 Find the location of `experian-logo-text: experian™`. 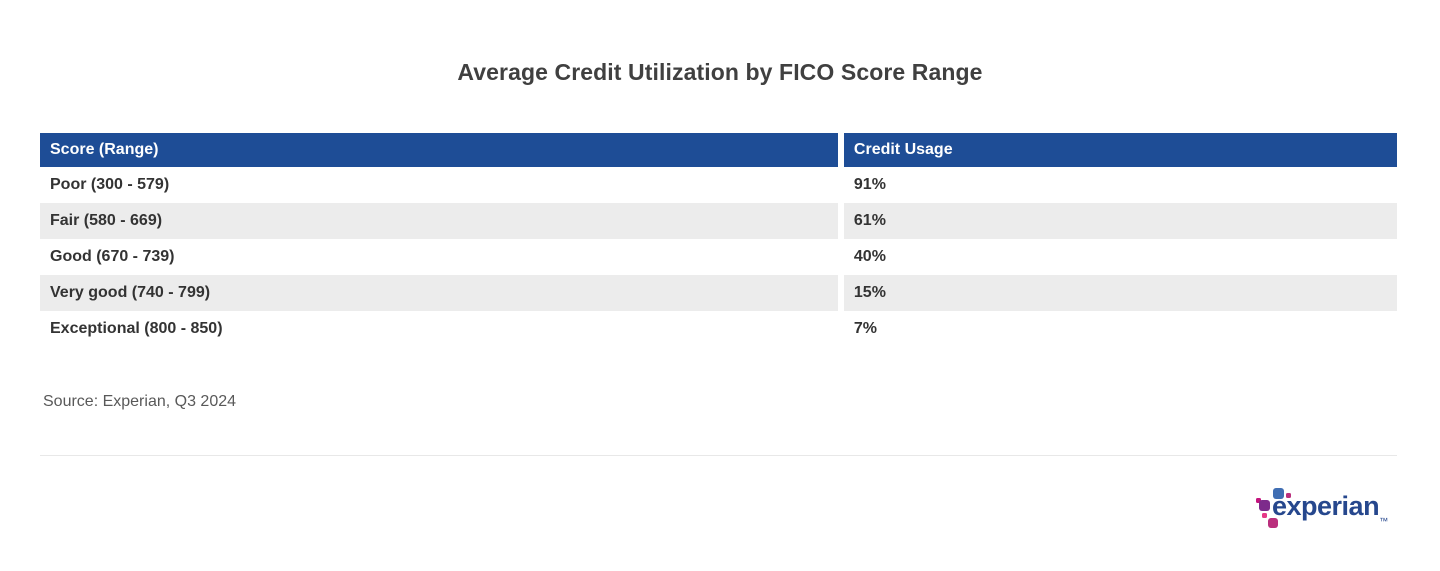

experian-logo-text: experian™ is located at coordinates (1330, 508).